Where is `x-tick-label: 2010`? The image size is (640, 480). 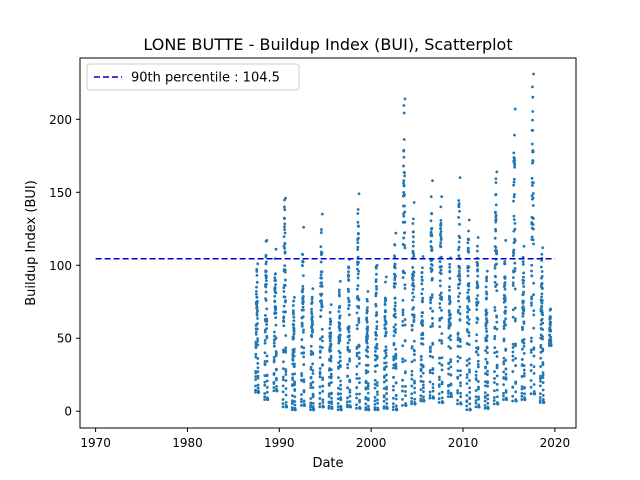
x-tick-label: 2010 is located at coordinates (463, 443).